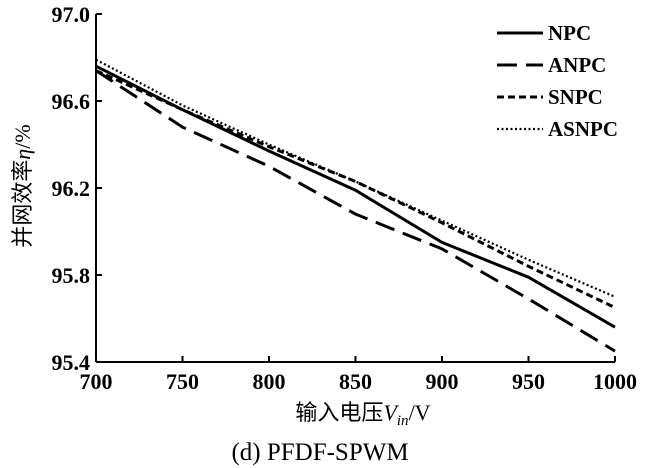 This screenshot has width=655, height=468. What do you see at coordinates (362, 414) in the screenshot?
I see `x-axis-title: 输入电压Vin/V` at bounding box center [362, 414].